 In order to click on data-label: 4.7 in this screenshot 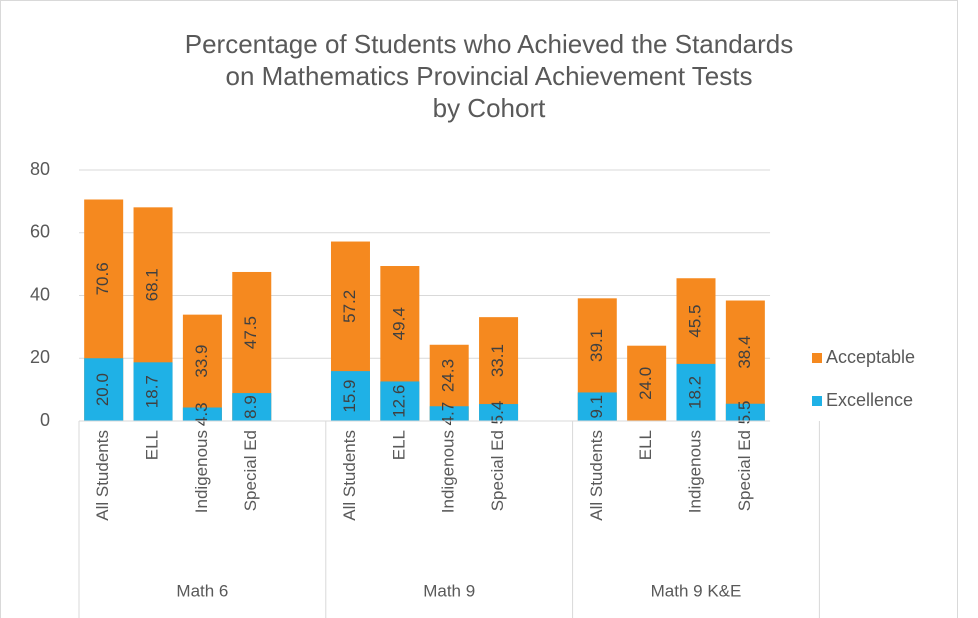, I will do `click(448, 414)`.